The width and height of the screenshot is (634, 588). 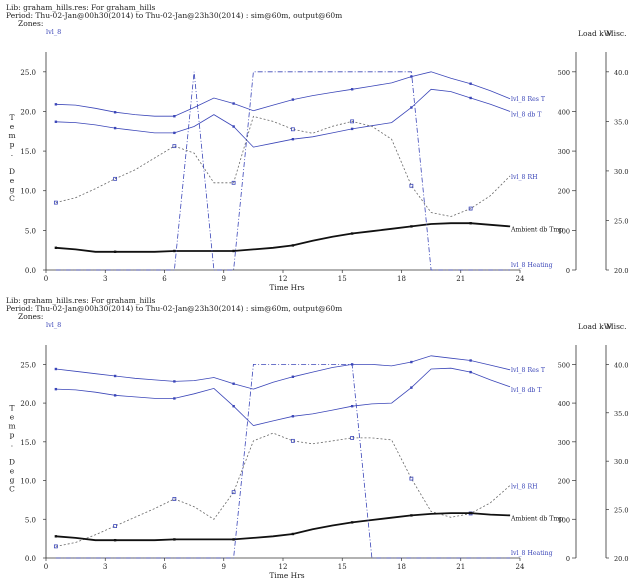 I want to click on load-tick-label: 300, so click(x=564, y=443).